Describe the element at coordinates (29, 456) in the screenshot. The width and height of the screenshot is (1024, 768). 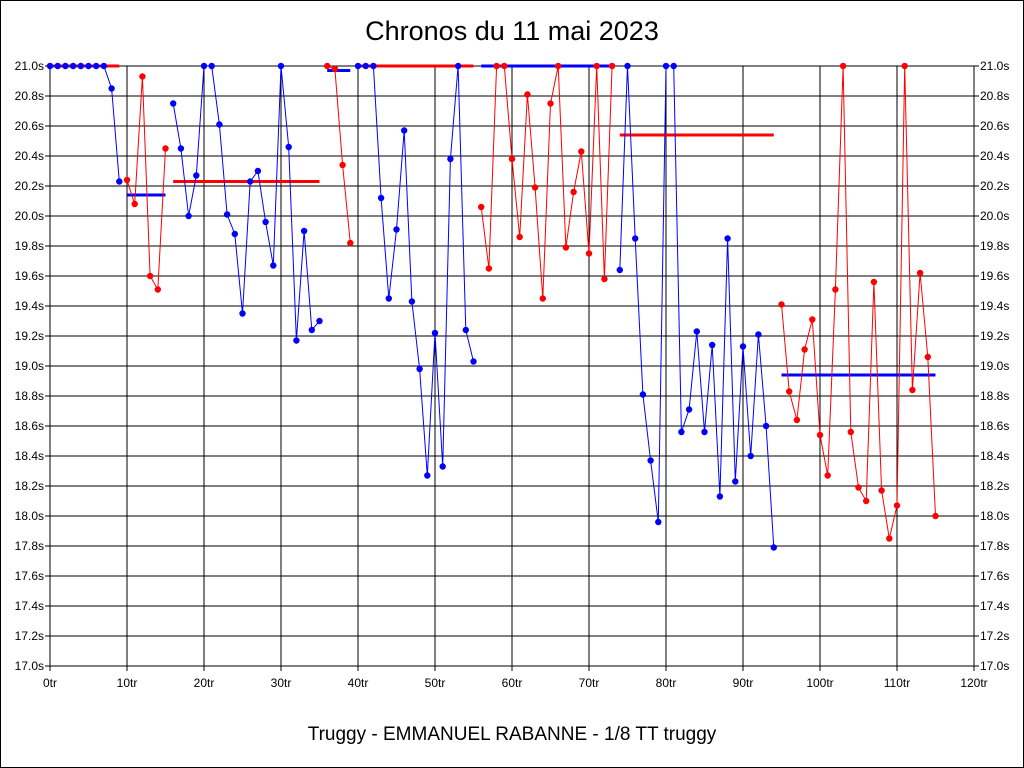
I see `y-tick-label: 18.4s` at that location.